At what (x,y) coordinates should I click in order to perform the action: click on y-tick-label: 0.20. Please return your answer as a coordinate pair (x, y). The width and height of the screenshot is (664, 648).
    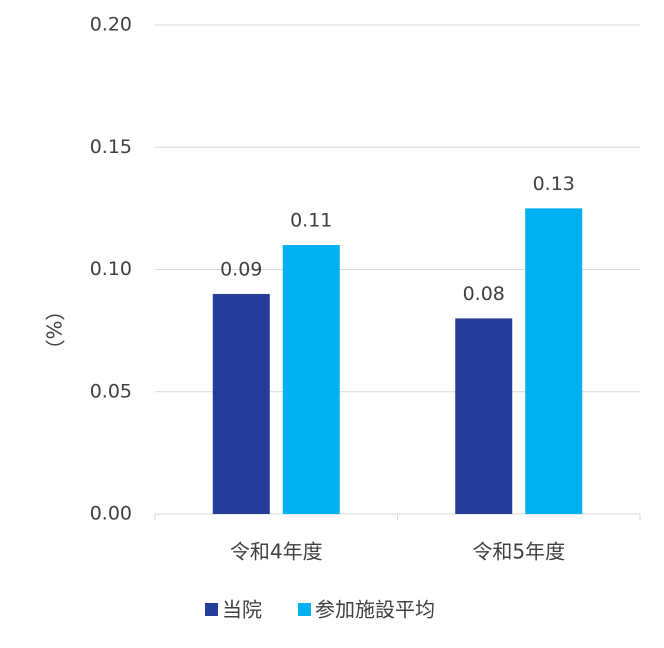
    Looking at the image, I should click on (111, 25).